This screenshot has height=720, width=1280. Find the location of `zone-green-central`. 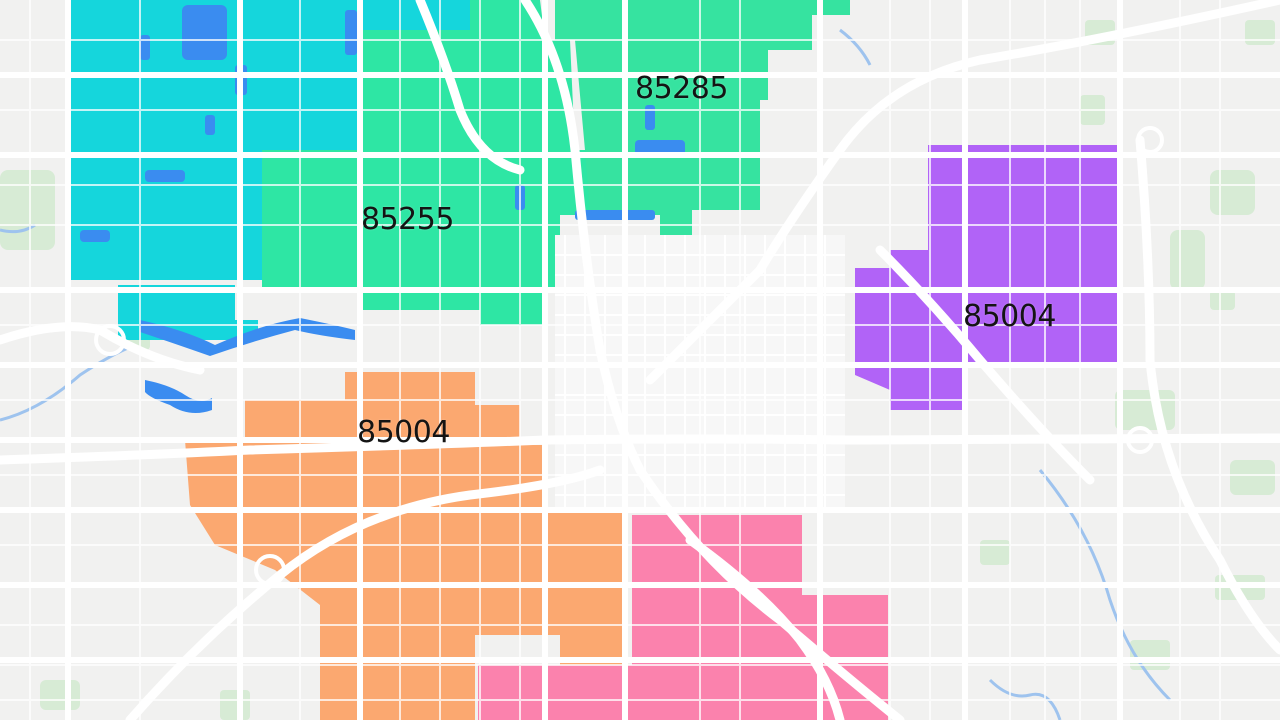

zone-green-central is located at coordinates (426, 162).